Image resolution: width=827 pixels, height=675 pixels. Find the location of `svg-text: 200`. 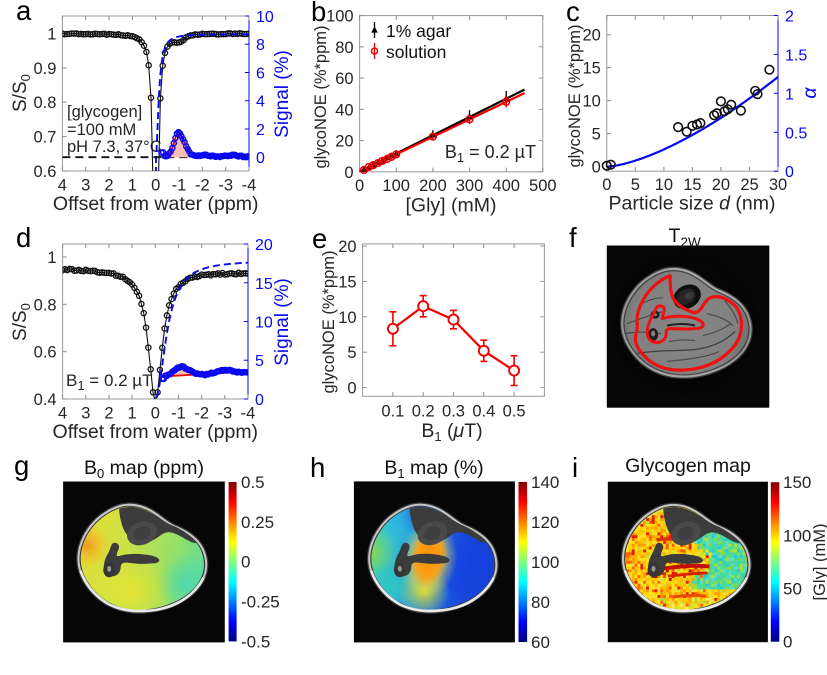

svg-text: 200 is located at coordinates (433, 186).